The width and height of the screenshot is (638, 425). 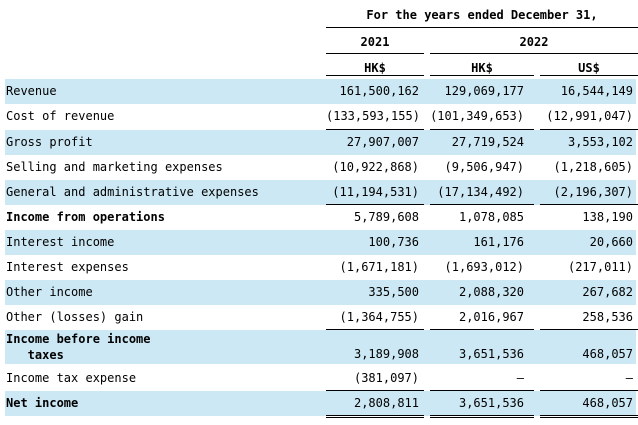 What do you see at coordinates (611, 242) in the screenshot?
I see `value-2022-usd: 20,660` at bounding box center [611, 242].